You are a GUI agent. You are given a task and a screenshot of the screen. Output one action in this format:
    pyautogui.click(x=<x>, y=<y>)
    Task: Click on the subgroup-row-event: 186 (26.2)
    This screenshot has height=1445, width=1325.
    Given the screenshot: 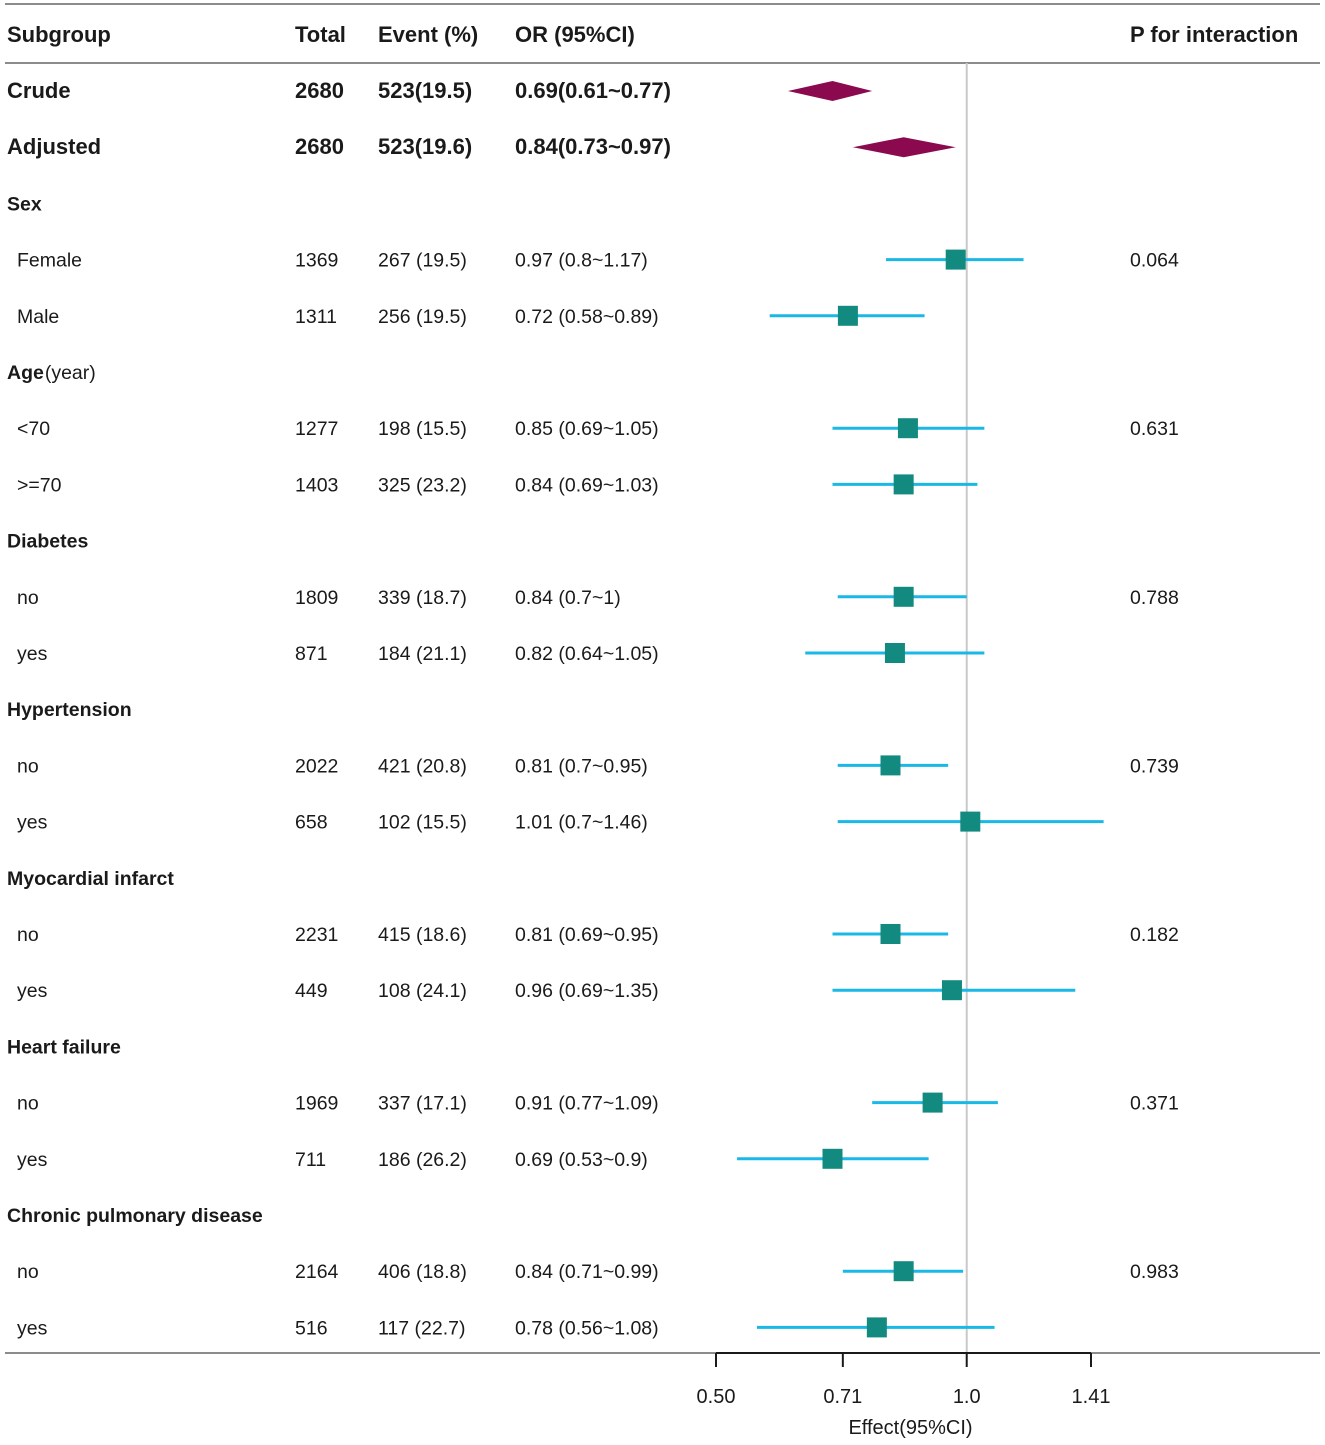 What is the action you would take?
    pyautogui.click(x=422, y=1160)
    